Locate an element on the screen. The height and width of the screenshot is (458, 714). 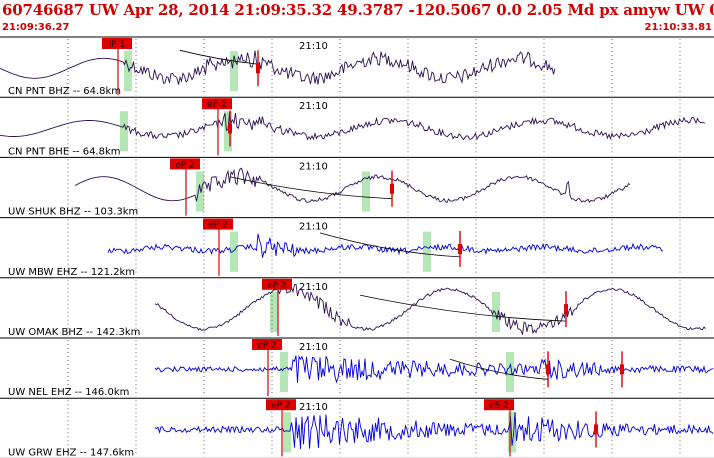
station-label: UW NEL EHZ -- 146.0km is located at coordinates (68, 392).